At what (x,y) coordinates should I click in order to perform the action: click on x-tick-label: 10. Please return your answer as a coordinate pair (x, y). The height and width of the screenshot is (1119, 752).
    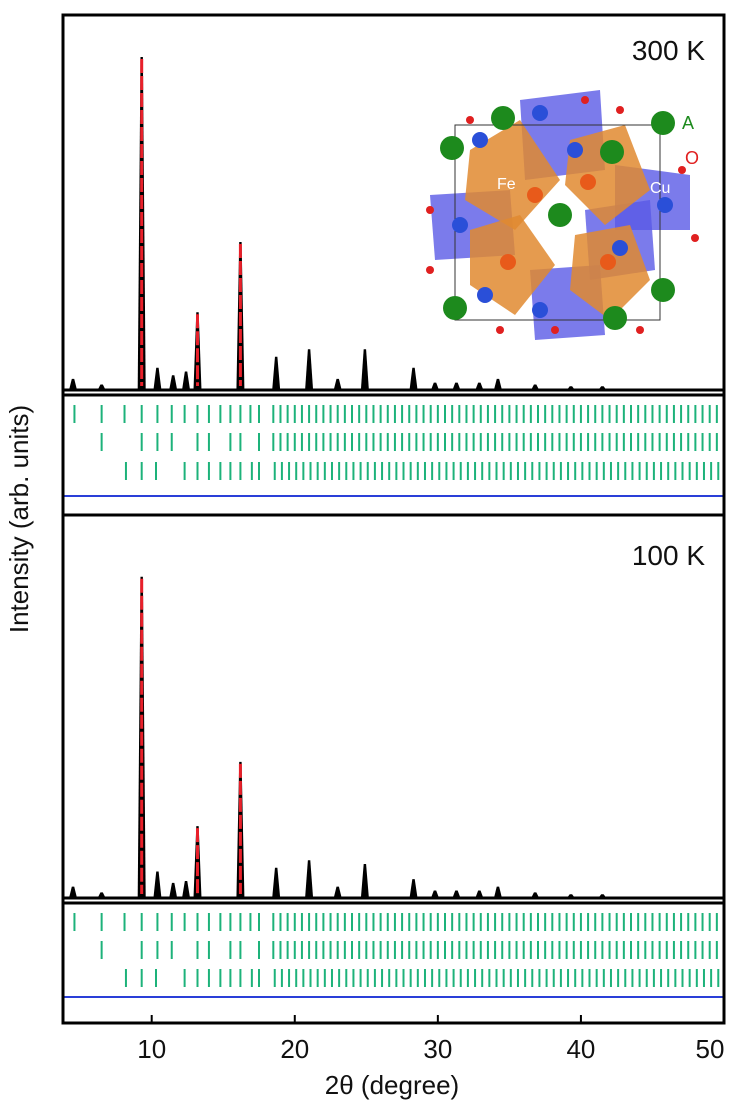
    Looking at the image, I should click on (151, 1049).